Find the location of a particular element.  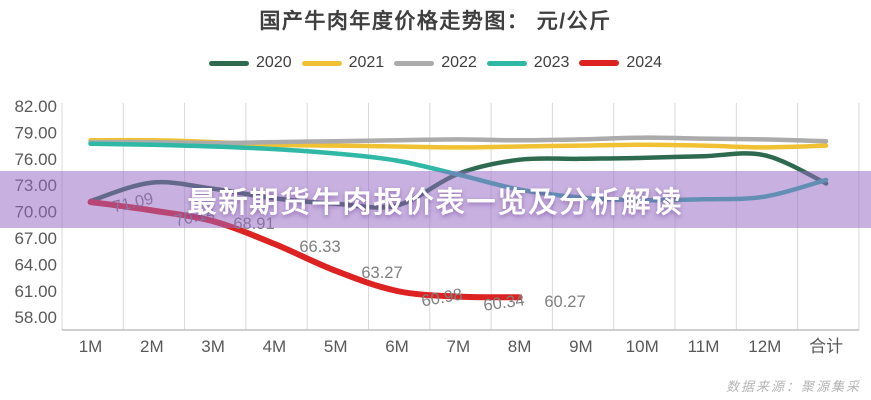

x-axis-tick-label: 9M is located at coordinates (581, 346).